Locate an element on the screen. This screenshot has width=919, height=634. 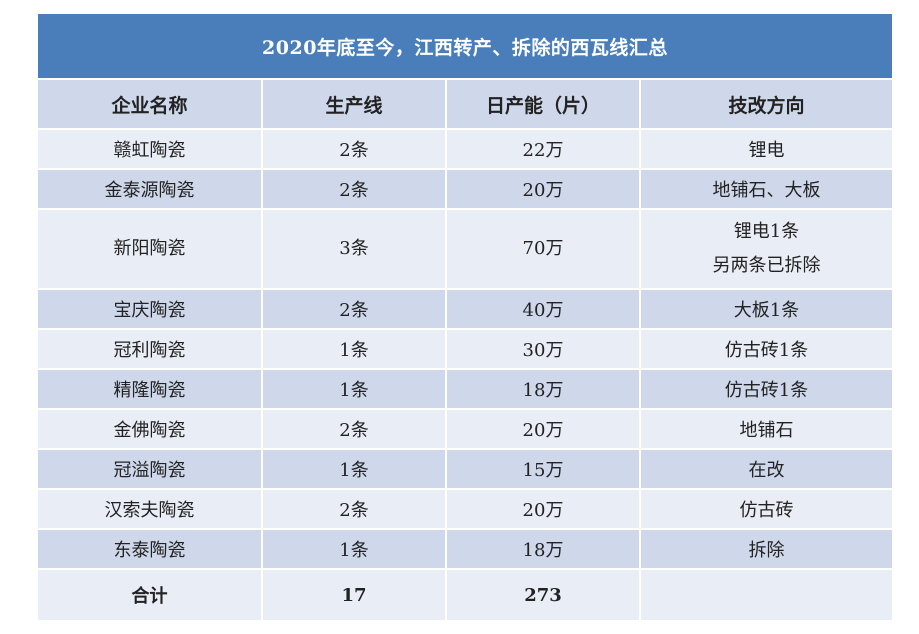
cell-direction: 地铺石、大板 is located at coordinates (766, 189).